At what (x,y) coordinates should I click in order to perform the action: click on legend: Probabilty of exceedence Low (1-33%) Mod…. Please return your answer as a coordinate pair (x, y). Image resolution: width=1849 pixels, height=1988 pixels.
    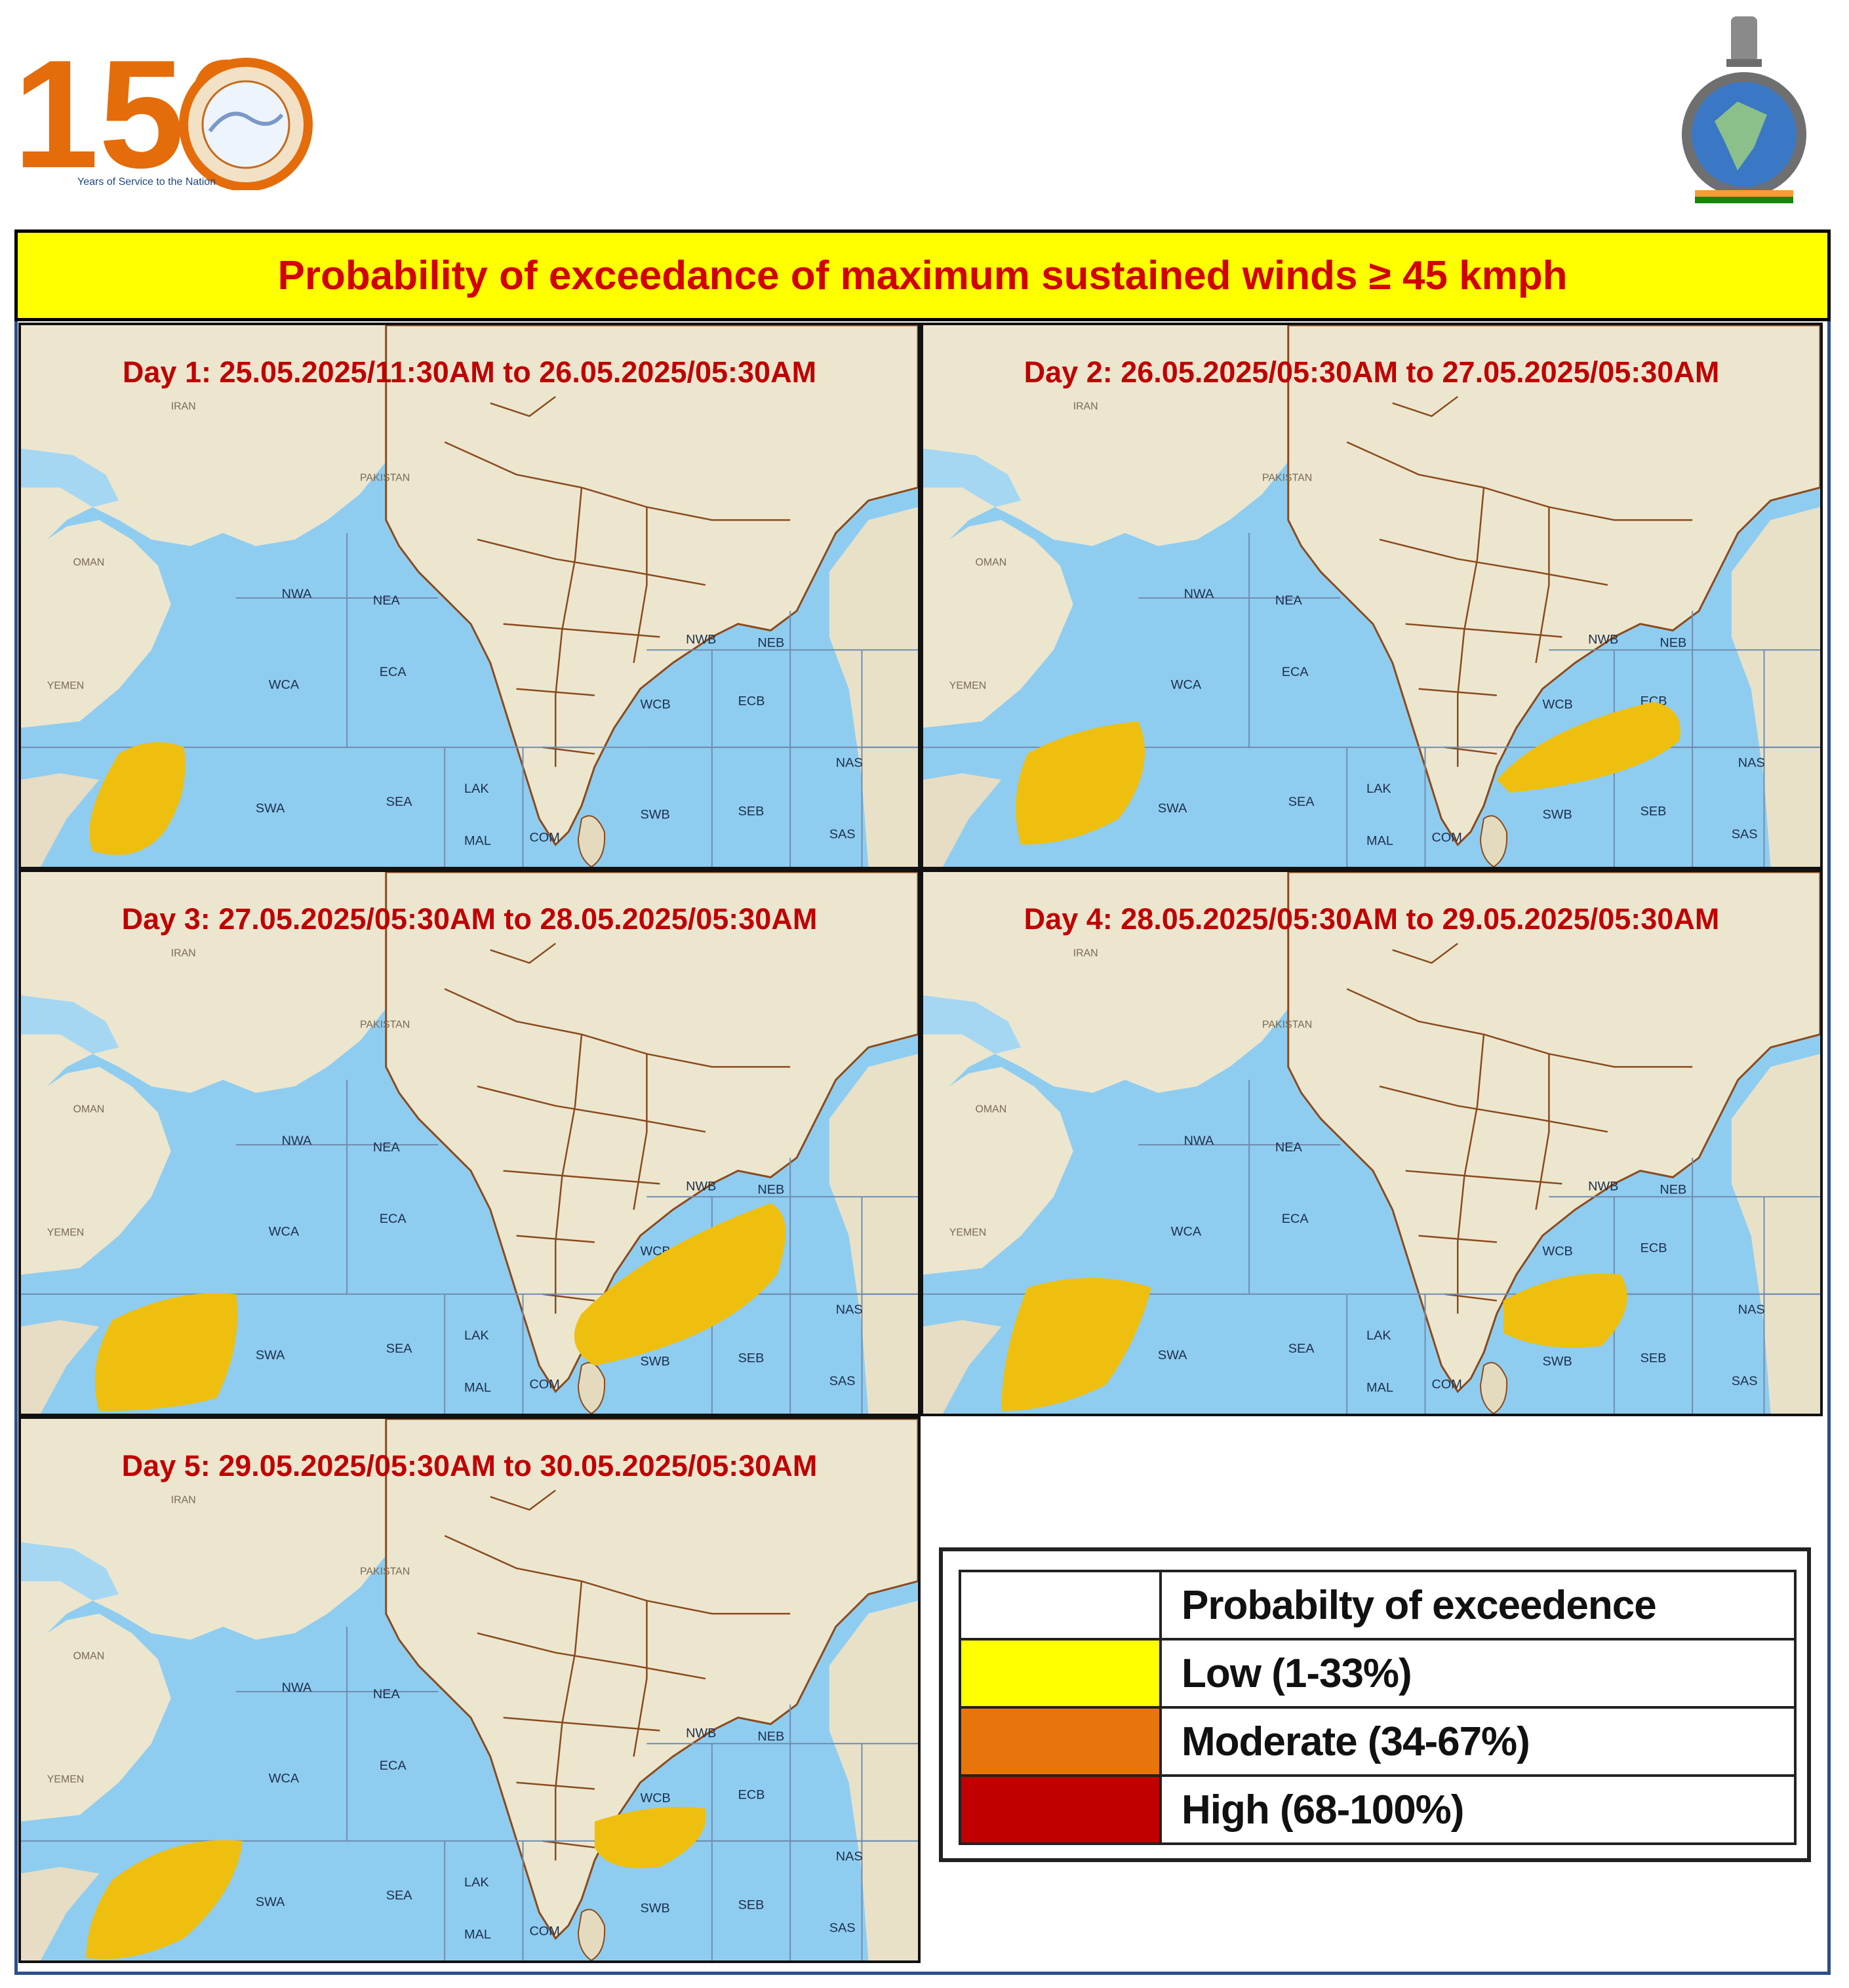
    Looking at the image, I should click on (1375, 1704).